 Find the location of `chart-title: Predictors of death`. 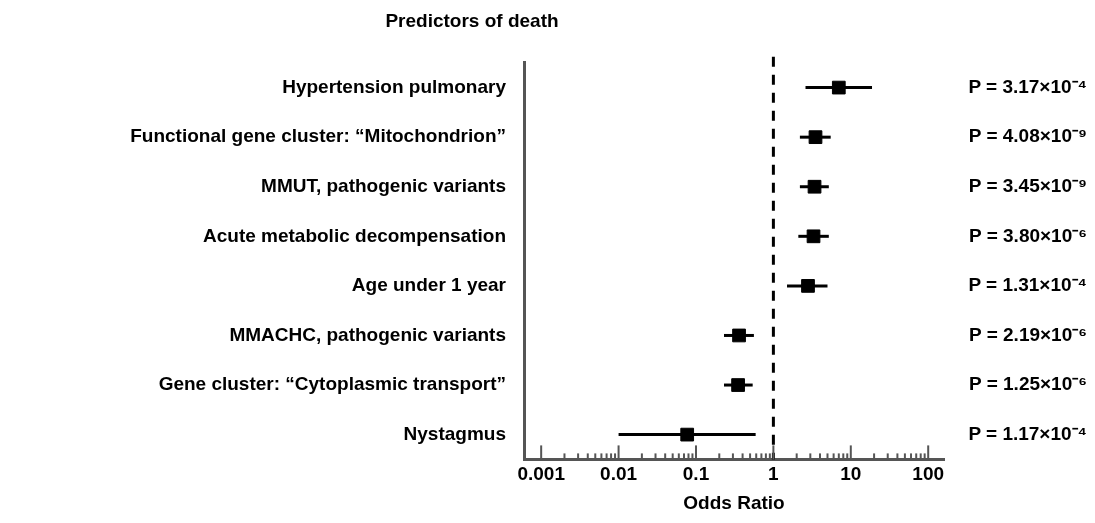

chart-title: Predictors of death is located at coordinates (472, 20).